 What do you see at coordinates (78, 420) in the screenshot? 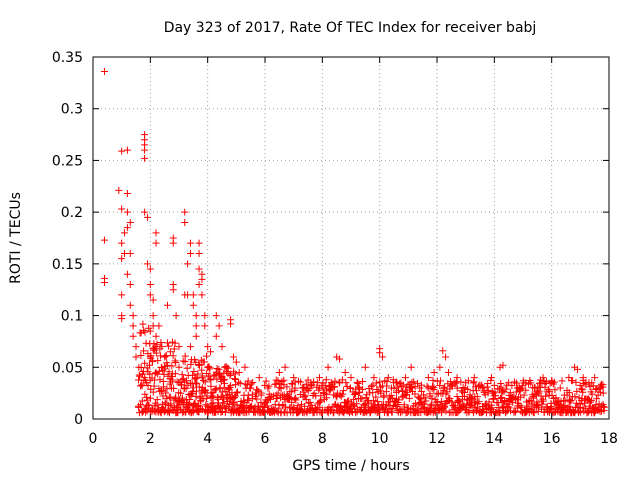
I see `y-tick-label: 0` at bounding box center [78, 420].